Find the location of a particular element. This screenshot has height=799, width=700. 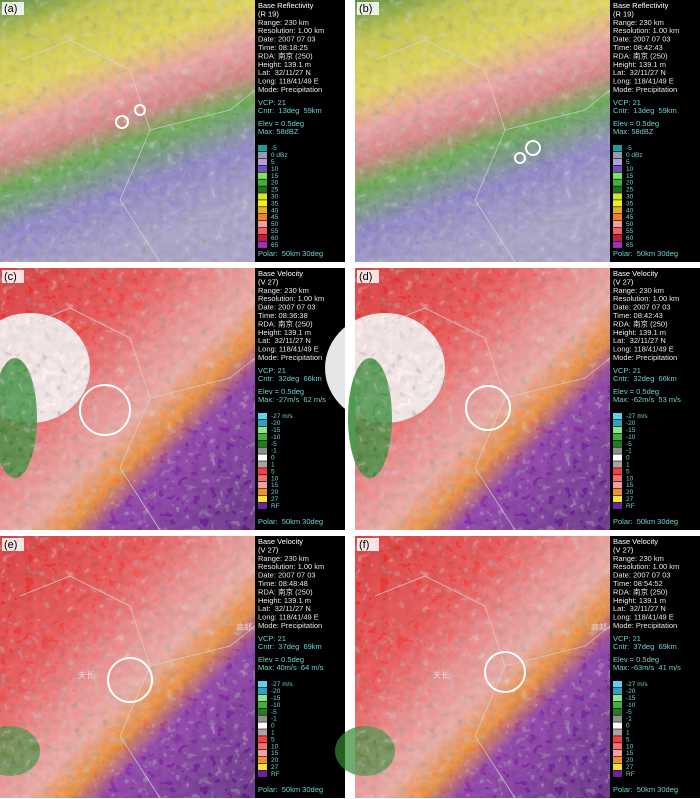

info-line: Max: 58dBZ is located at coordinates (278, 131).